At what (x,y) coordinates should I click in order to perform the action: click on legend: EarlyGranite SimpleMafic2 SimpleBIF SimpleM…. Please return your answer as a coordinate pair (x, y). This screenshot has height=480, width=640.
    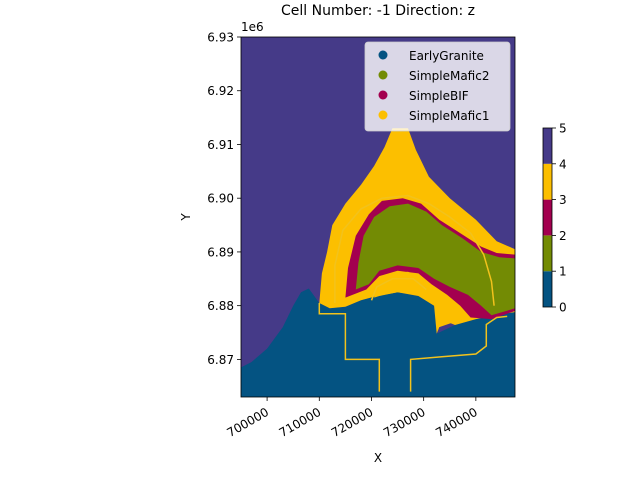
    Looking at the image, I should click on (437, 86).